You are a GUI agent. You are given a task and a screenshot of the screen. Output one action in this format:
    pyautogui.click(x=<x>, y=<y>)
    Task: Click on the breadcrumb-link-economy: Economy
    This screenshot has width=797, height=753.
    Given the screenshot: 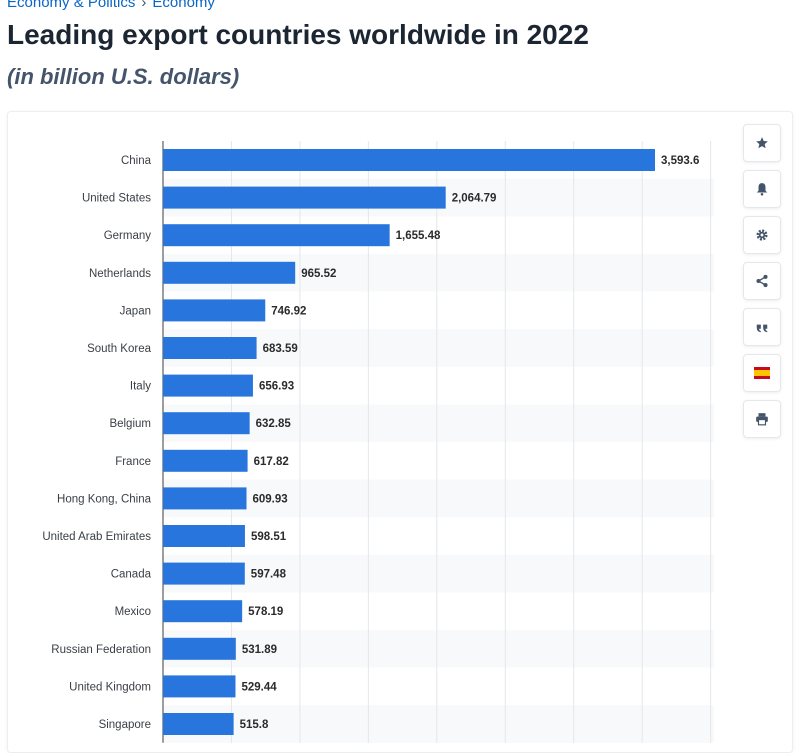 What is the action you would take?
    pyautogui.click(x=183, y=5)
    